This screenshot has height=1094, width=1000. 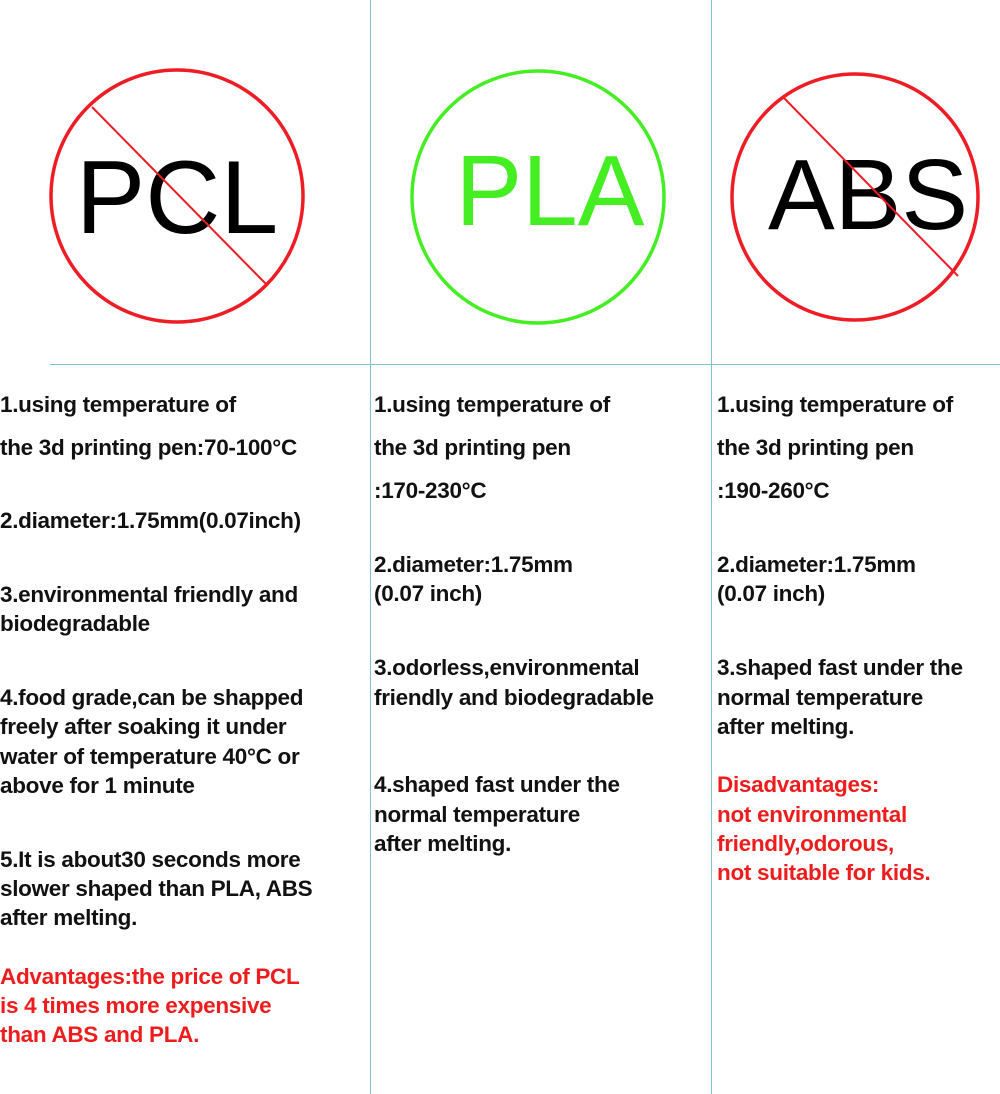 I want to click on pla-approved-logo: PLA, so click(x=538, y=197).